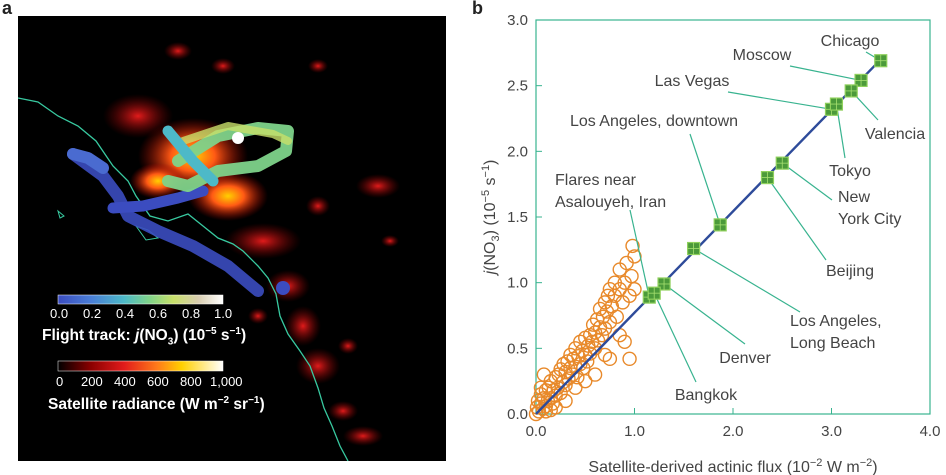  What do you see at coordinates (140, 299) in the screenshot?
I see `flight-colorbar` at bounding box center [140, 299].